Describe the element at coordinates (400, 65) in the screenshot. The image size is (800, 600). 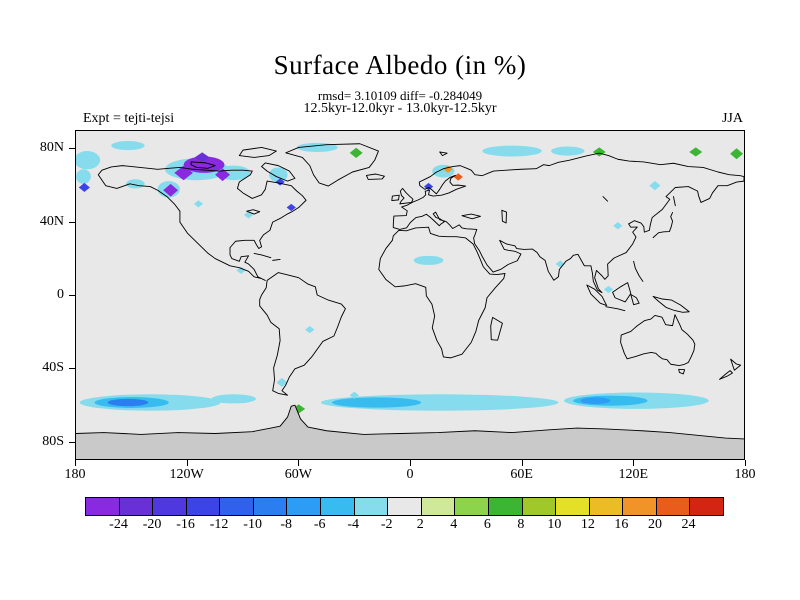
I see `plot-title: Surface Albedo (in %)` at that location.